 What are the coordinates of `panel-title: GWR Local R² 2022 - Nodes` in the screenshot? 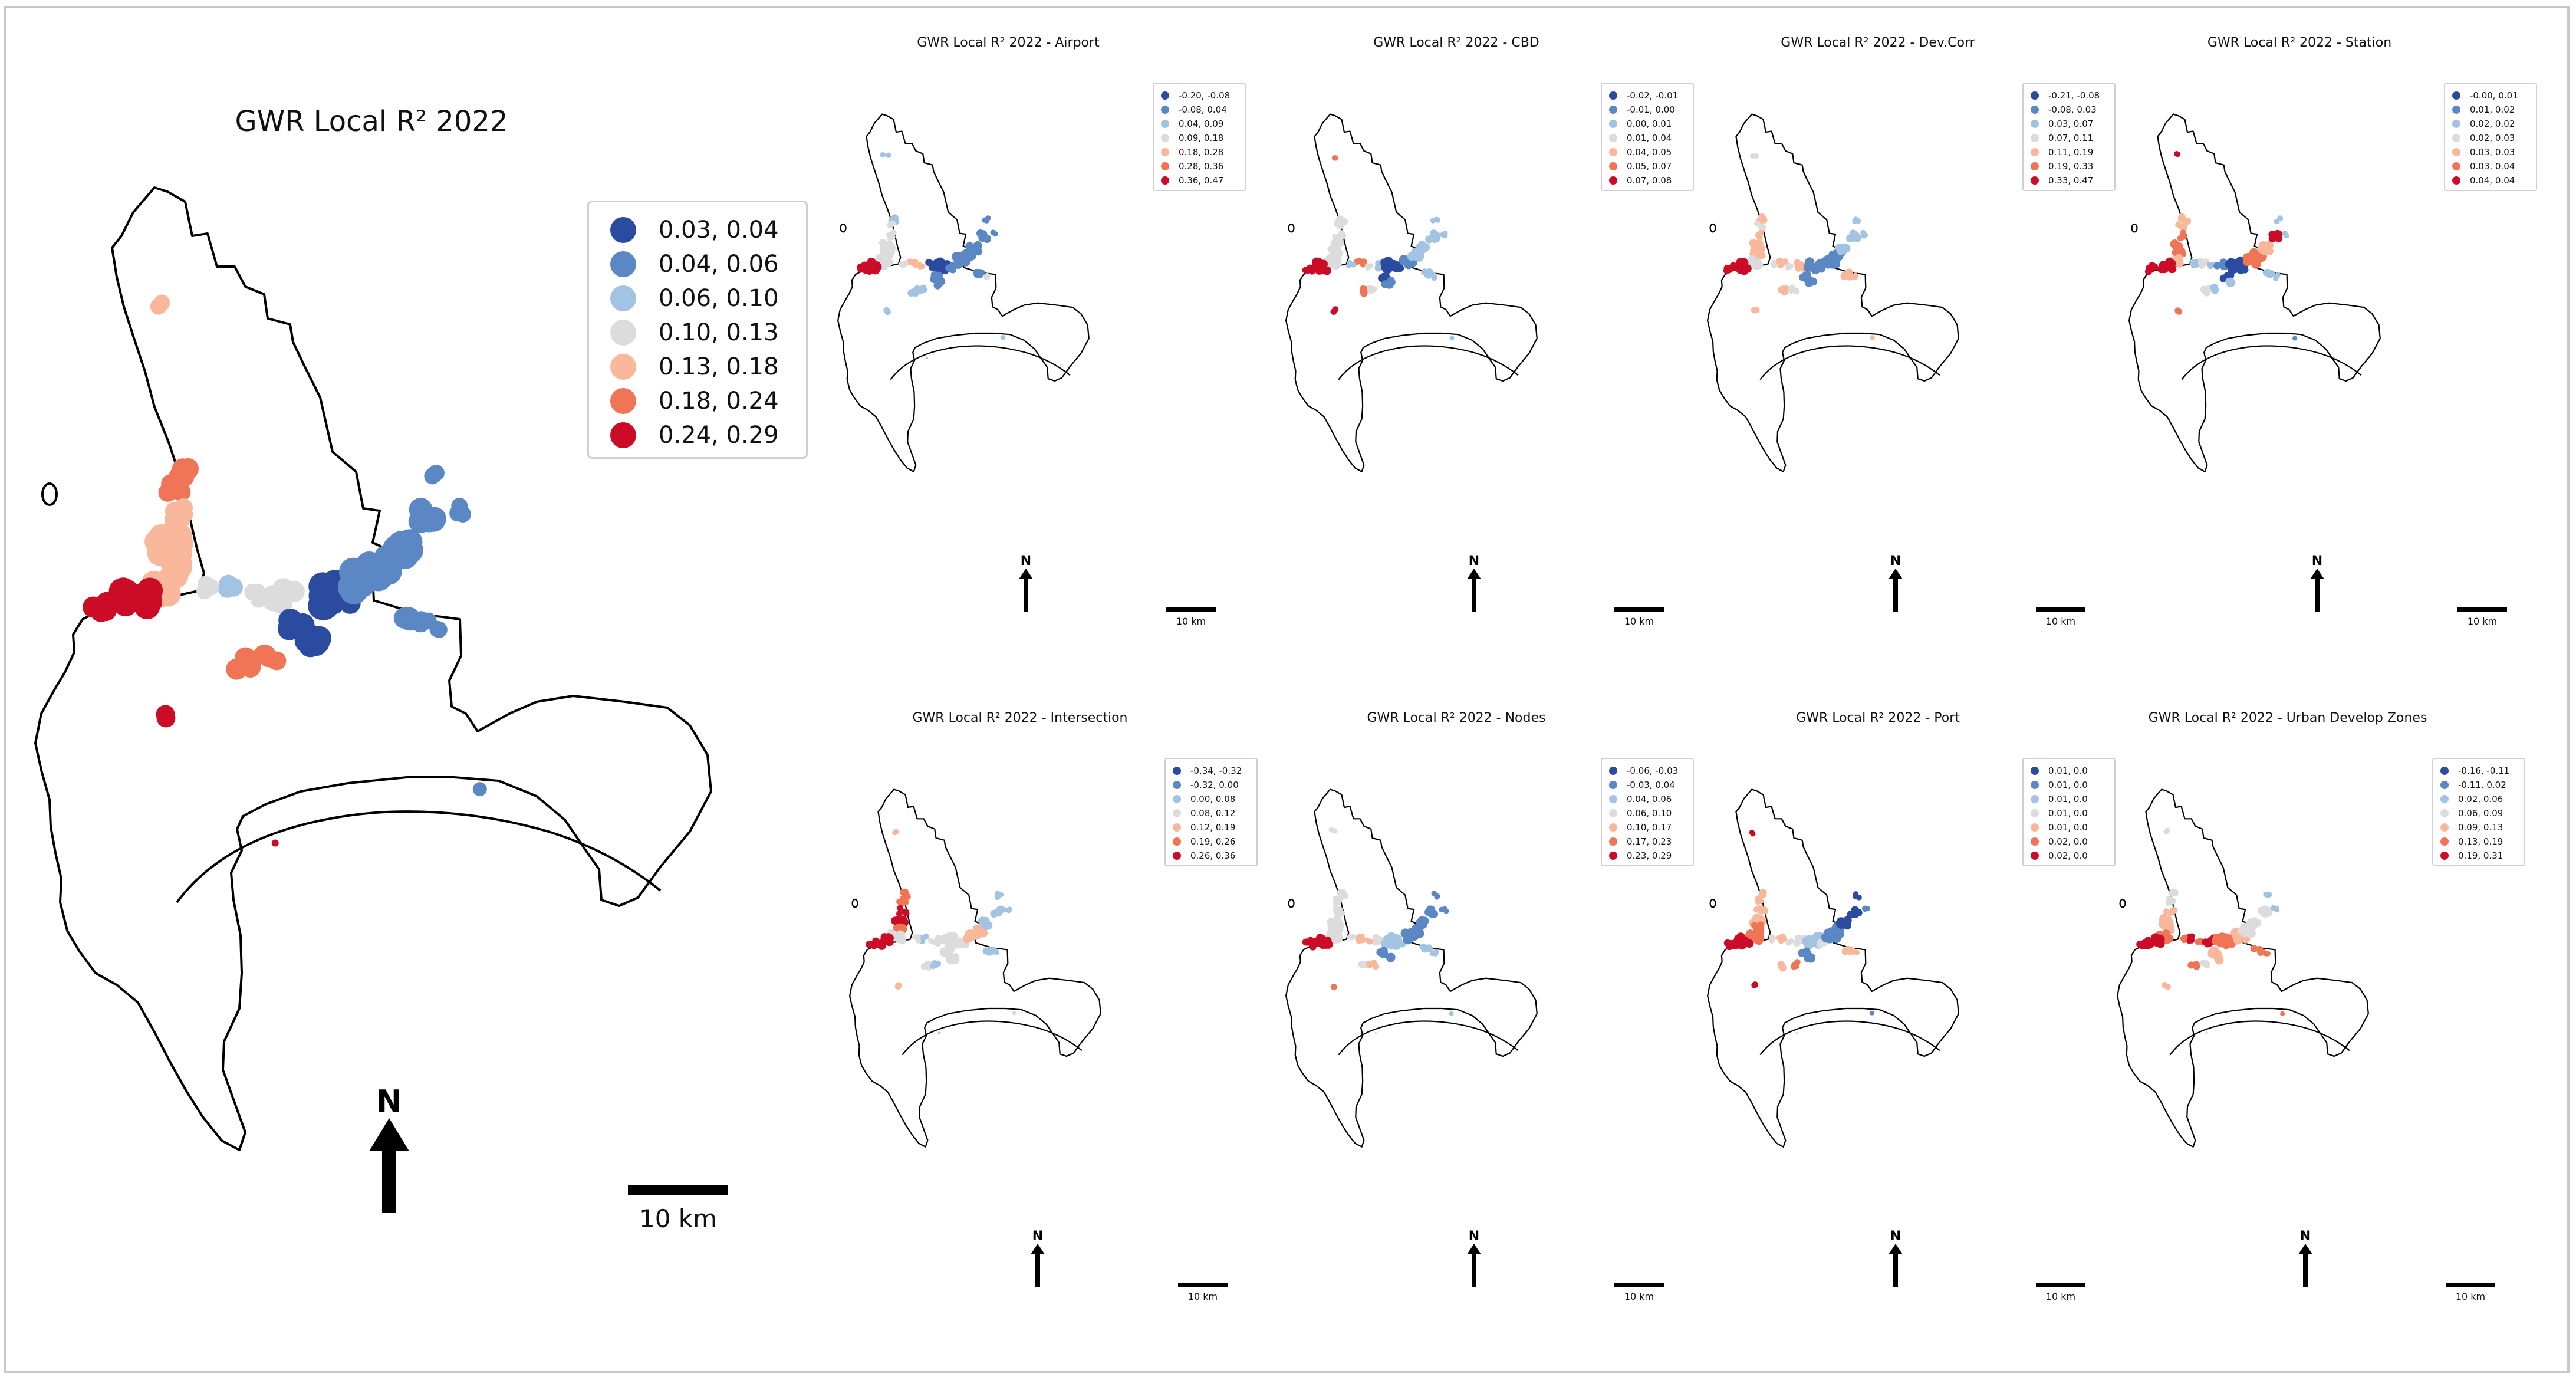 It's located at (1457, 718).